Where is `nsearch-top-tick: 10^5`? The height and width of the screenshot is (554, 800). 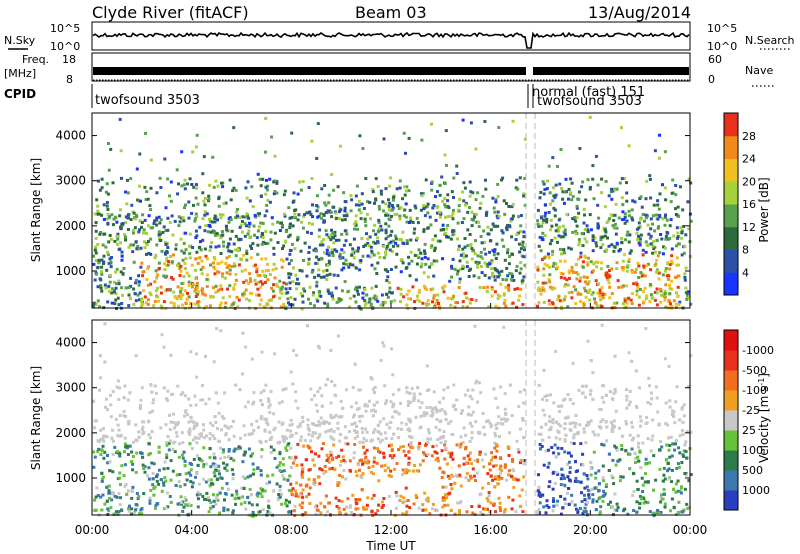
nsearch-top-tick: 10^5 is located at coordinates (722, 28).